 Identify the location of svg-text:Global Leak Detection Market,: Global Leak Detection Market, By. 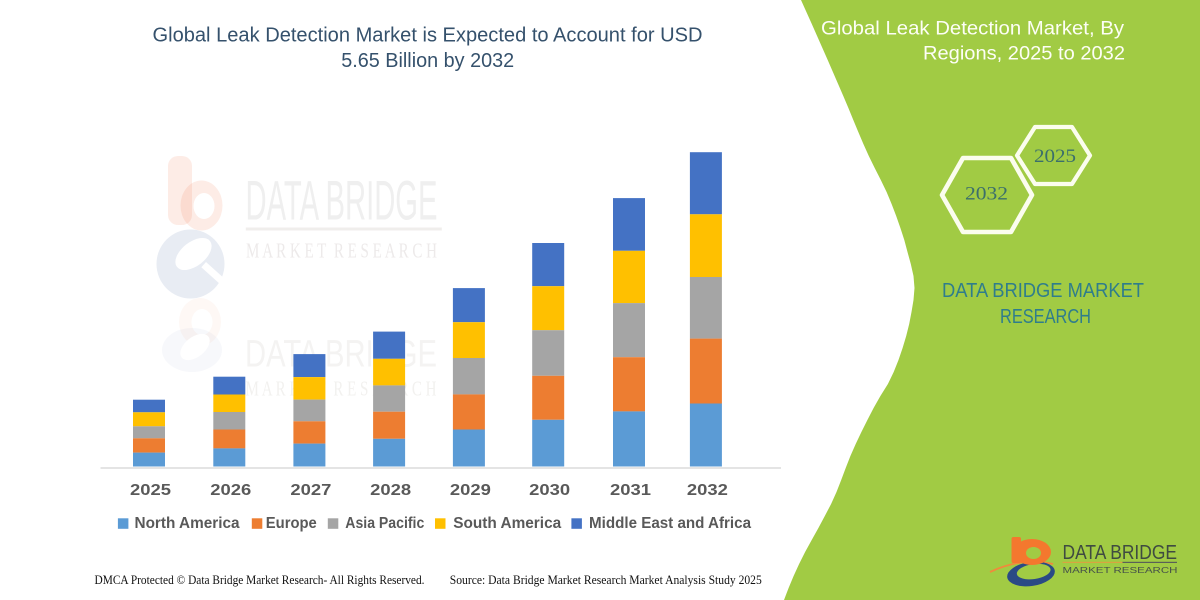
(972, 29).